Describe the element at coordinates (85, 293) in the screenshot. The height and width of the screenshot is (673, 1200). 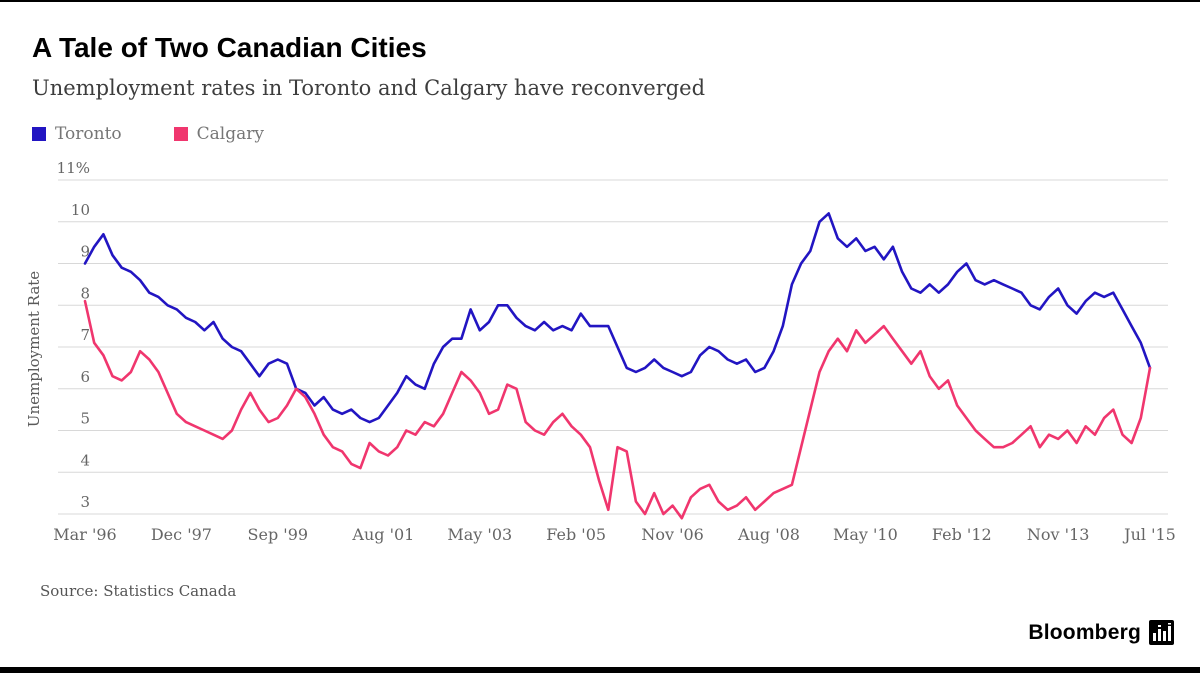
I see `y-tick-label-8: 8` at that location.